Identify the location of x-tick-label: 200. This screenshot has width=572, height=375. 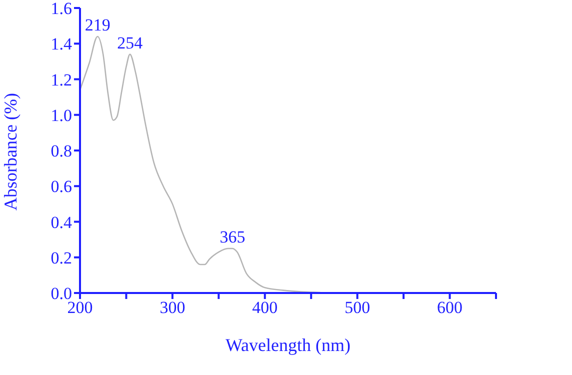
(80, 308).